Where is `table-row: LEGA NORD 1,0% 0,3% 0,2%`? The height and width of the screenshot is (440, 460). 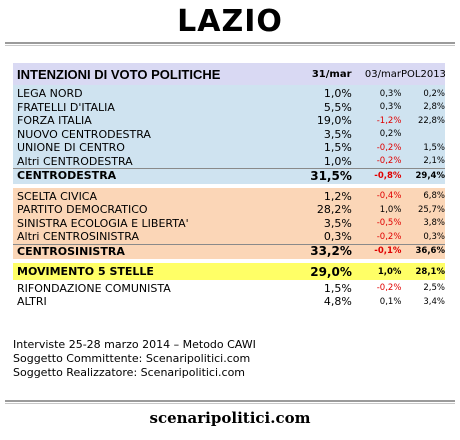 table-row: LEGA NORD 1,0% 0,3% 0,2% is located at coordinates (229, 94).